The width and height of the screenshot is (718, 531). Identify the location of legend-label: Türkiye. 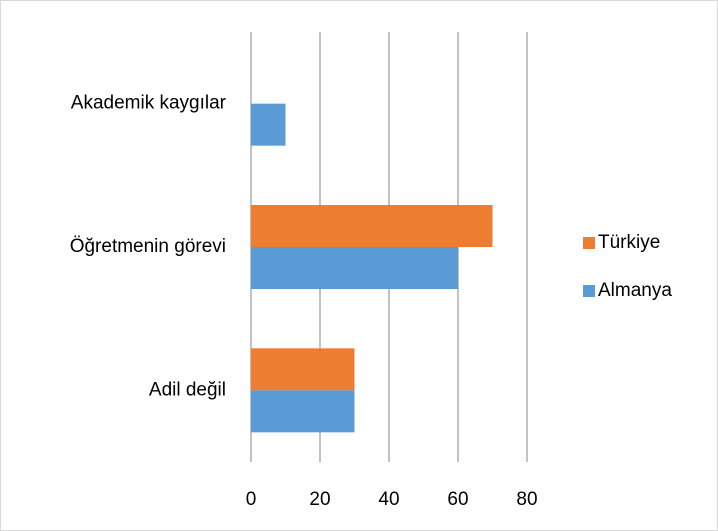
(629, 242).